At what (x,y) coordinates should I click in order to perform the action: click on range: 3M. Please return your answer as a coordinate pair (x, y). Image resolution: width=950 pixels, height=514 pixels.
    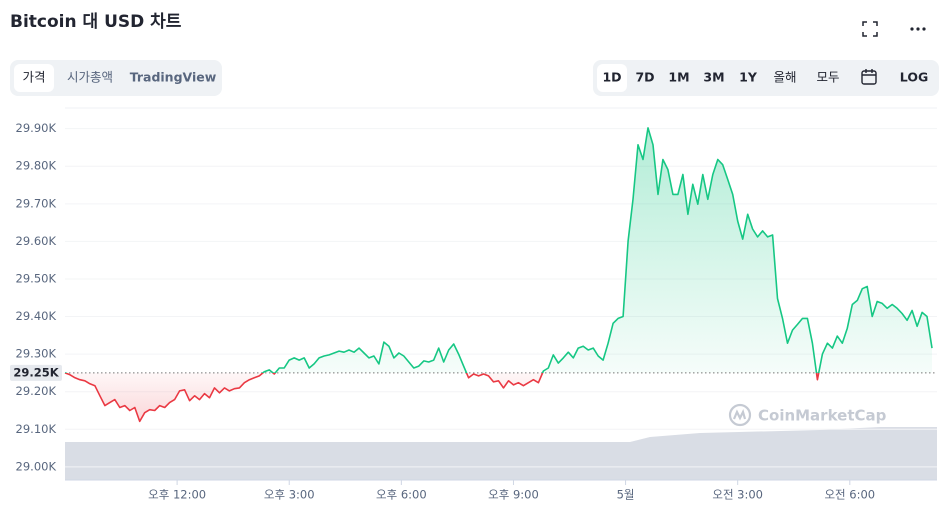
    Looking at the image, I should click on (713, 77).